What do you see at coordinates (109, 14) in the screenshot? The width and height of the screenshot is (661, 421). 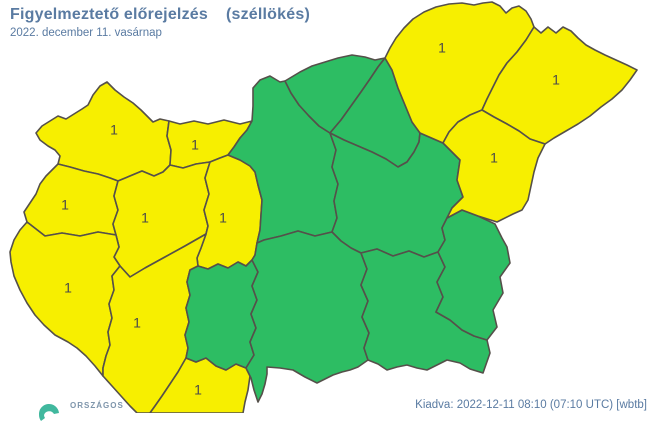 I see `page-title: Figyelmeztető előrejelzés` at bounding box center [109, 14].